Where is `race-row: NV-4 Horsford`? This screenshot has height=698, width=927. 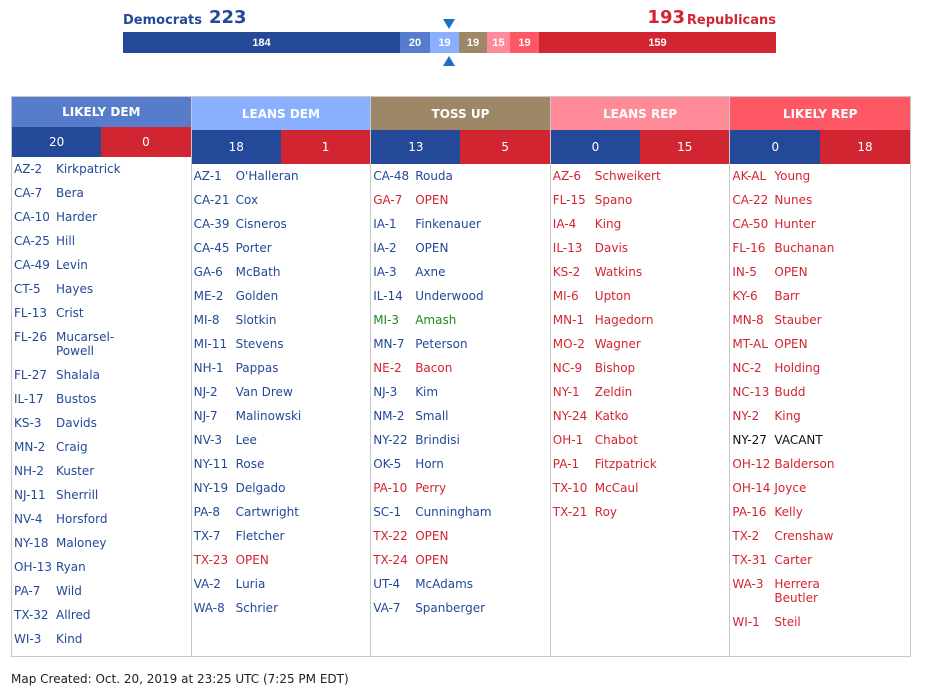
race-row: NV-4 Horsford is located at coordinates (101, 519).